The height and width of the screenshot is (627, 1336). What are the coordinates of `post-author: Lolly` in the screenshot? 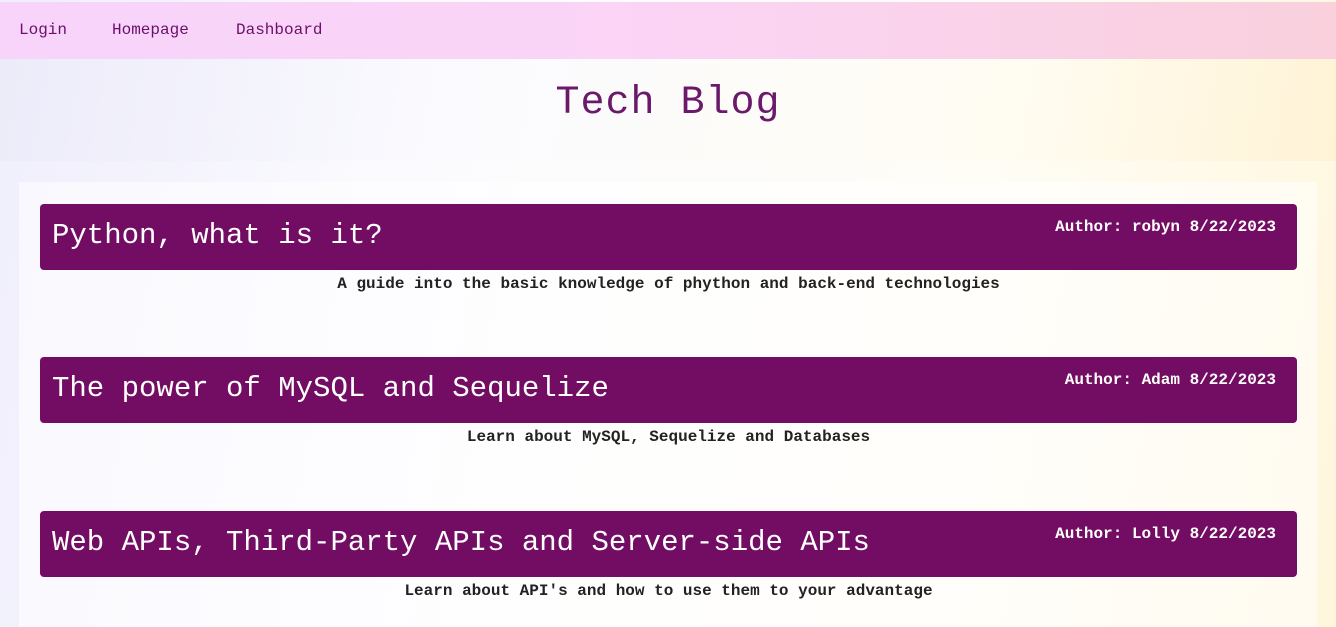 It's located at (1155, 534).